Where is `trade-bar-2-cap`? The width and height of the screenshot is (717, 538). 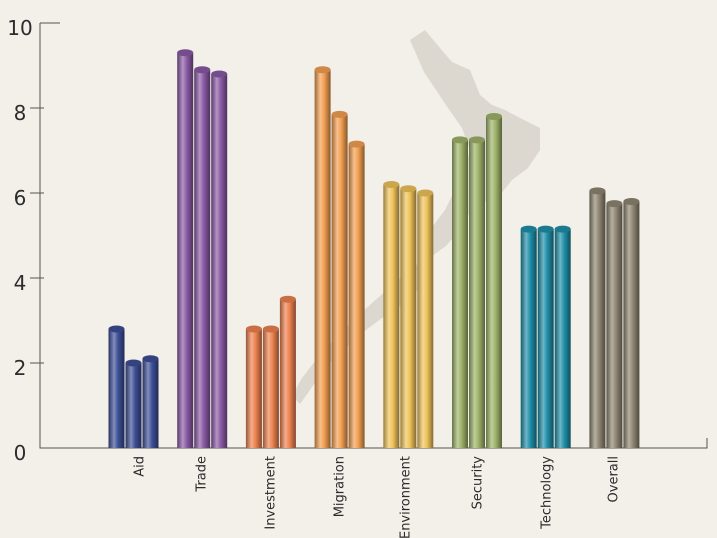
trade-bar-2-cap is located at coordinates (202, 70).